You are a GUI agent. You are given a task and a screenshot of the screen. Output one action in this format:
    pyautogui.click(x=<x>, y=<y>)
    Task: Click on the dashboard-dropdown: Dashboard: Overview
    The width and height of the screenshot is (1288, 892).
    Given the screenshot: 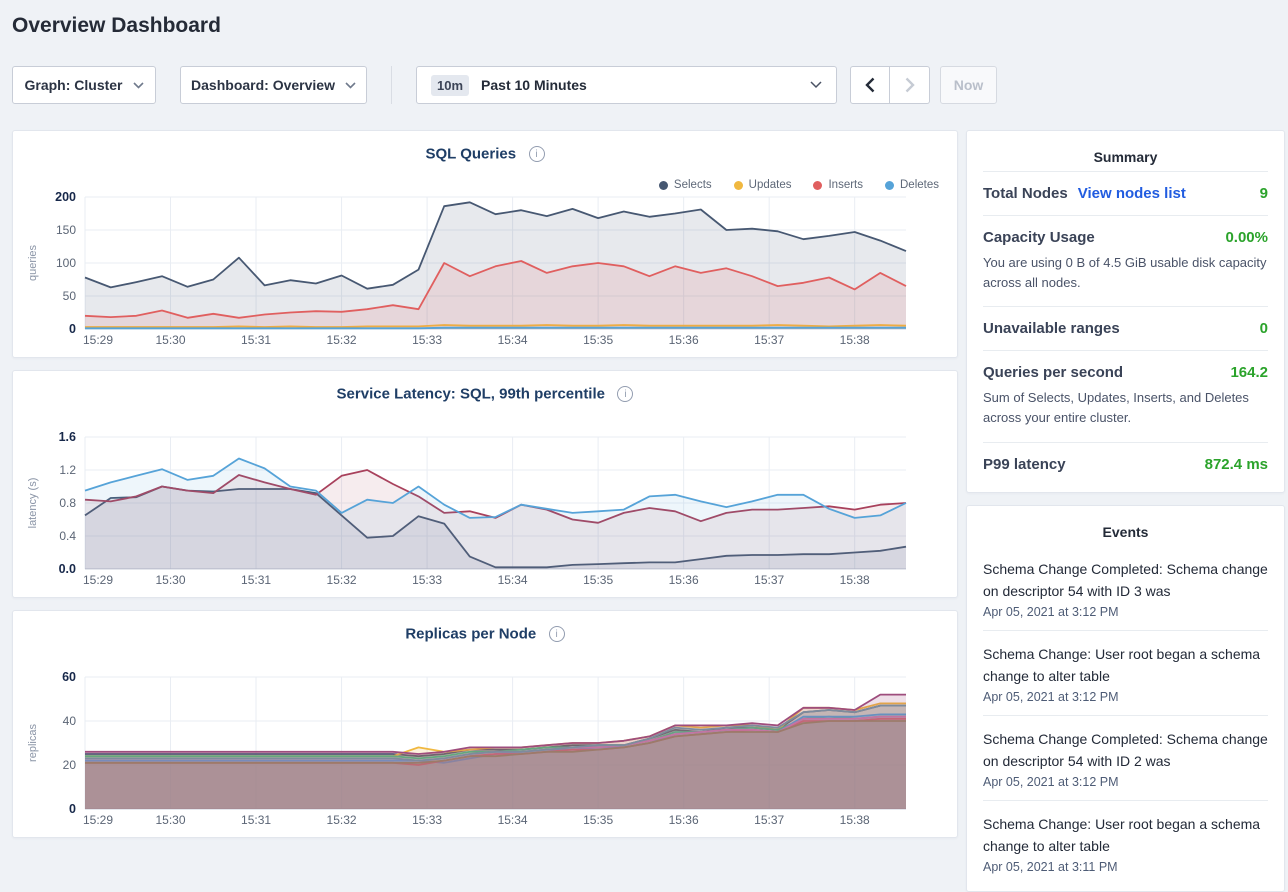 What is the action you would take?
    pyautogui.click(x=273, y=85)
    